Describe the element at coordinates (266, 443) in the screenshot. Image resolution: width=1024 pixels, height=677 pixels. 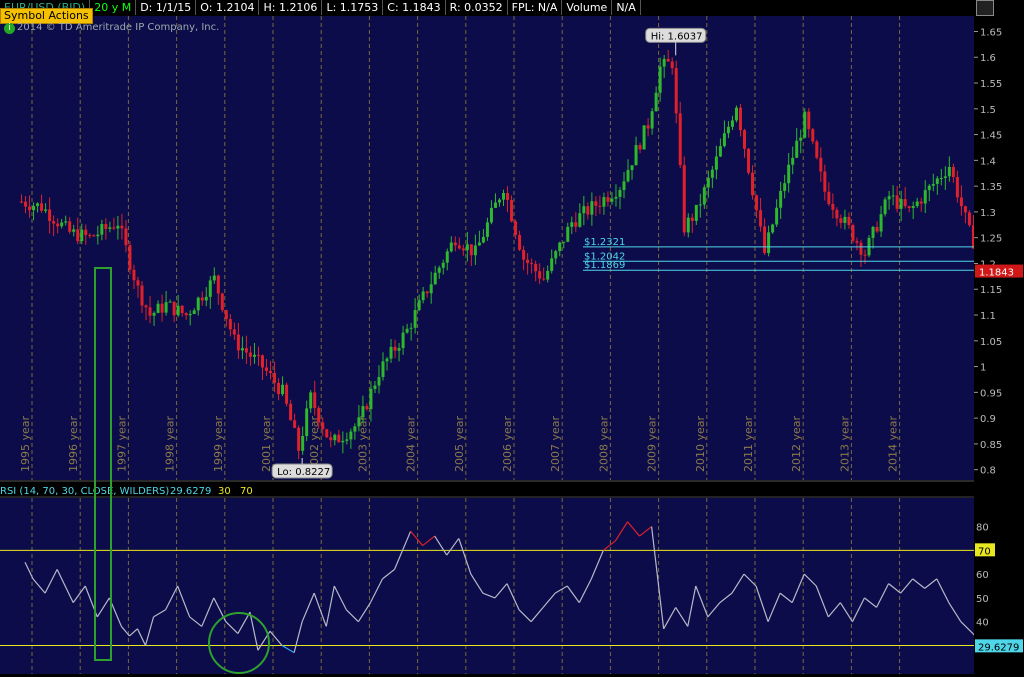
I see `year-label: 2001 year` at that location.